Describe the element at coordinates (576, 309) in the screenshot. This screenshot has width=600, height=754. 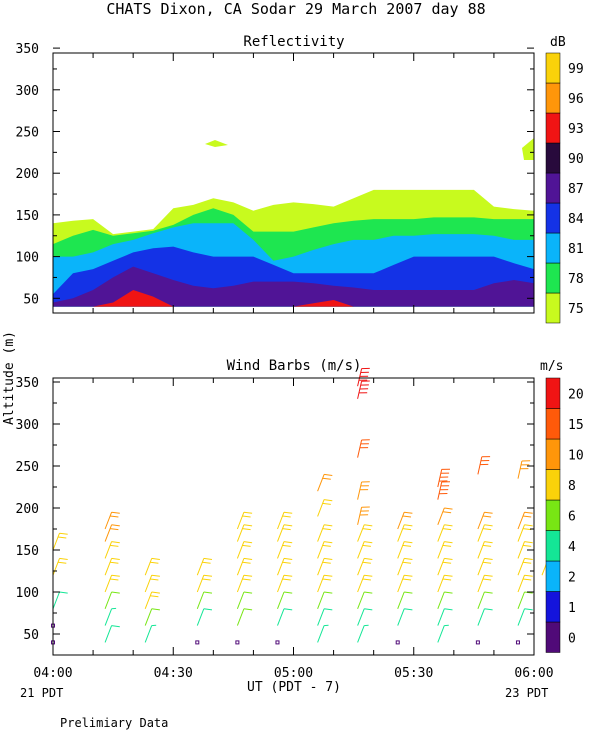
I see `reflectivity-colorbar-label: 75` at that location.